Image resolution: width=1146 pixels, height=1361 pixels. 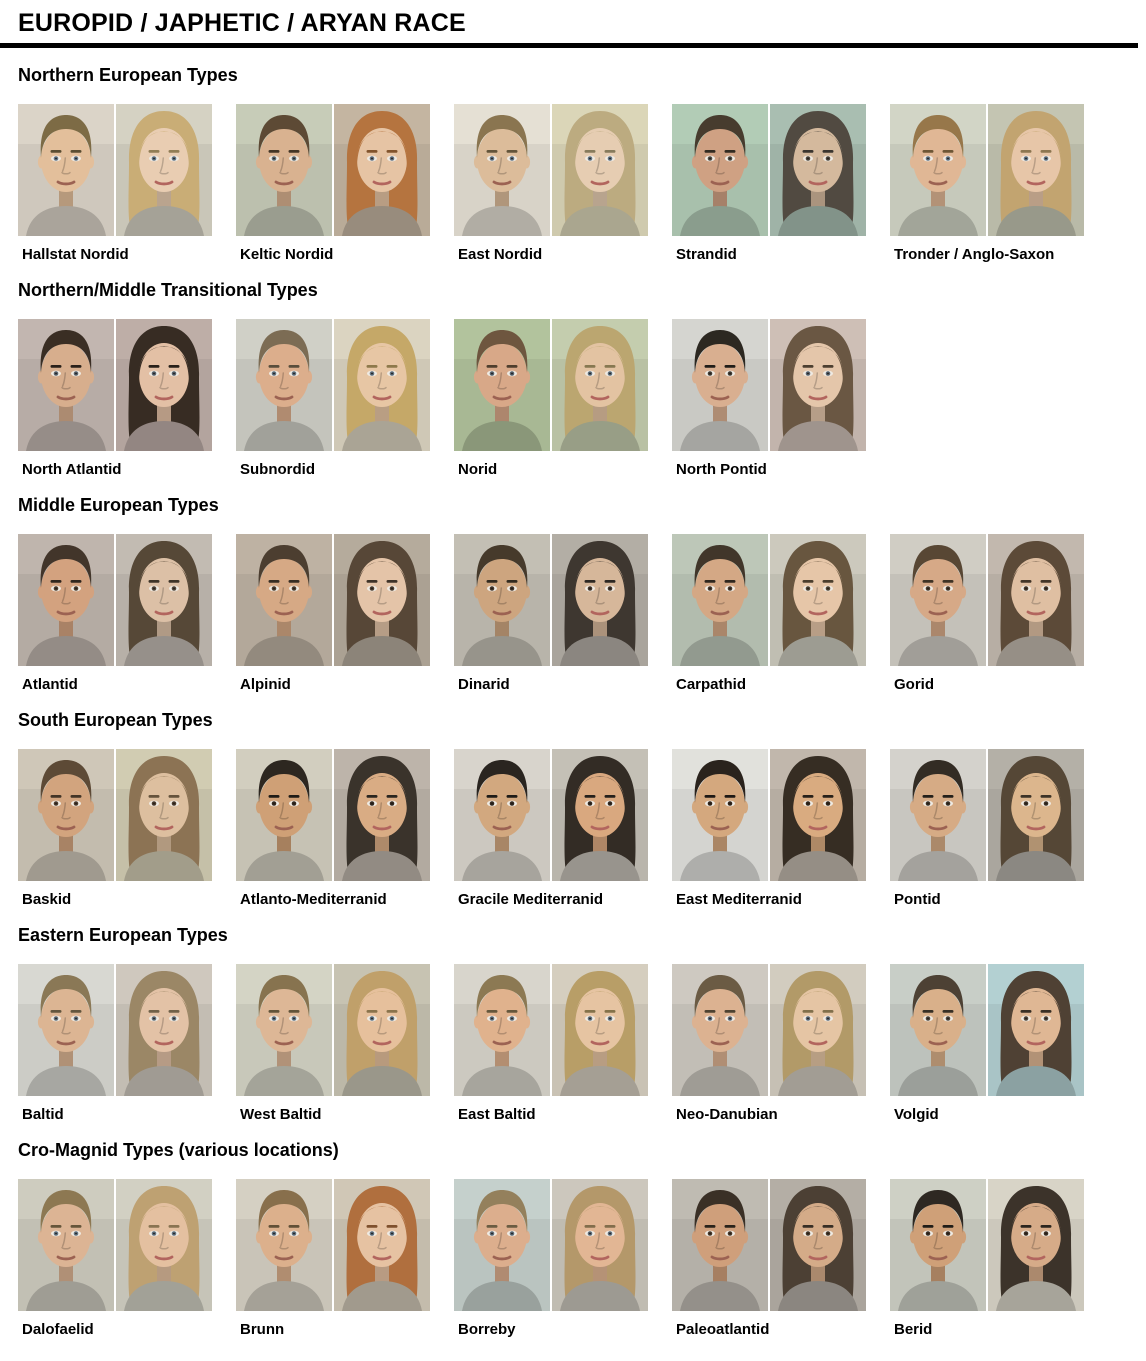 I want to click on type-entry: Neo-Danubian, so click(x=769, y=1043).